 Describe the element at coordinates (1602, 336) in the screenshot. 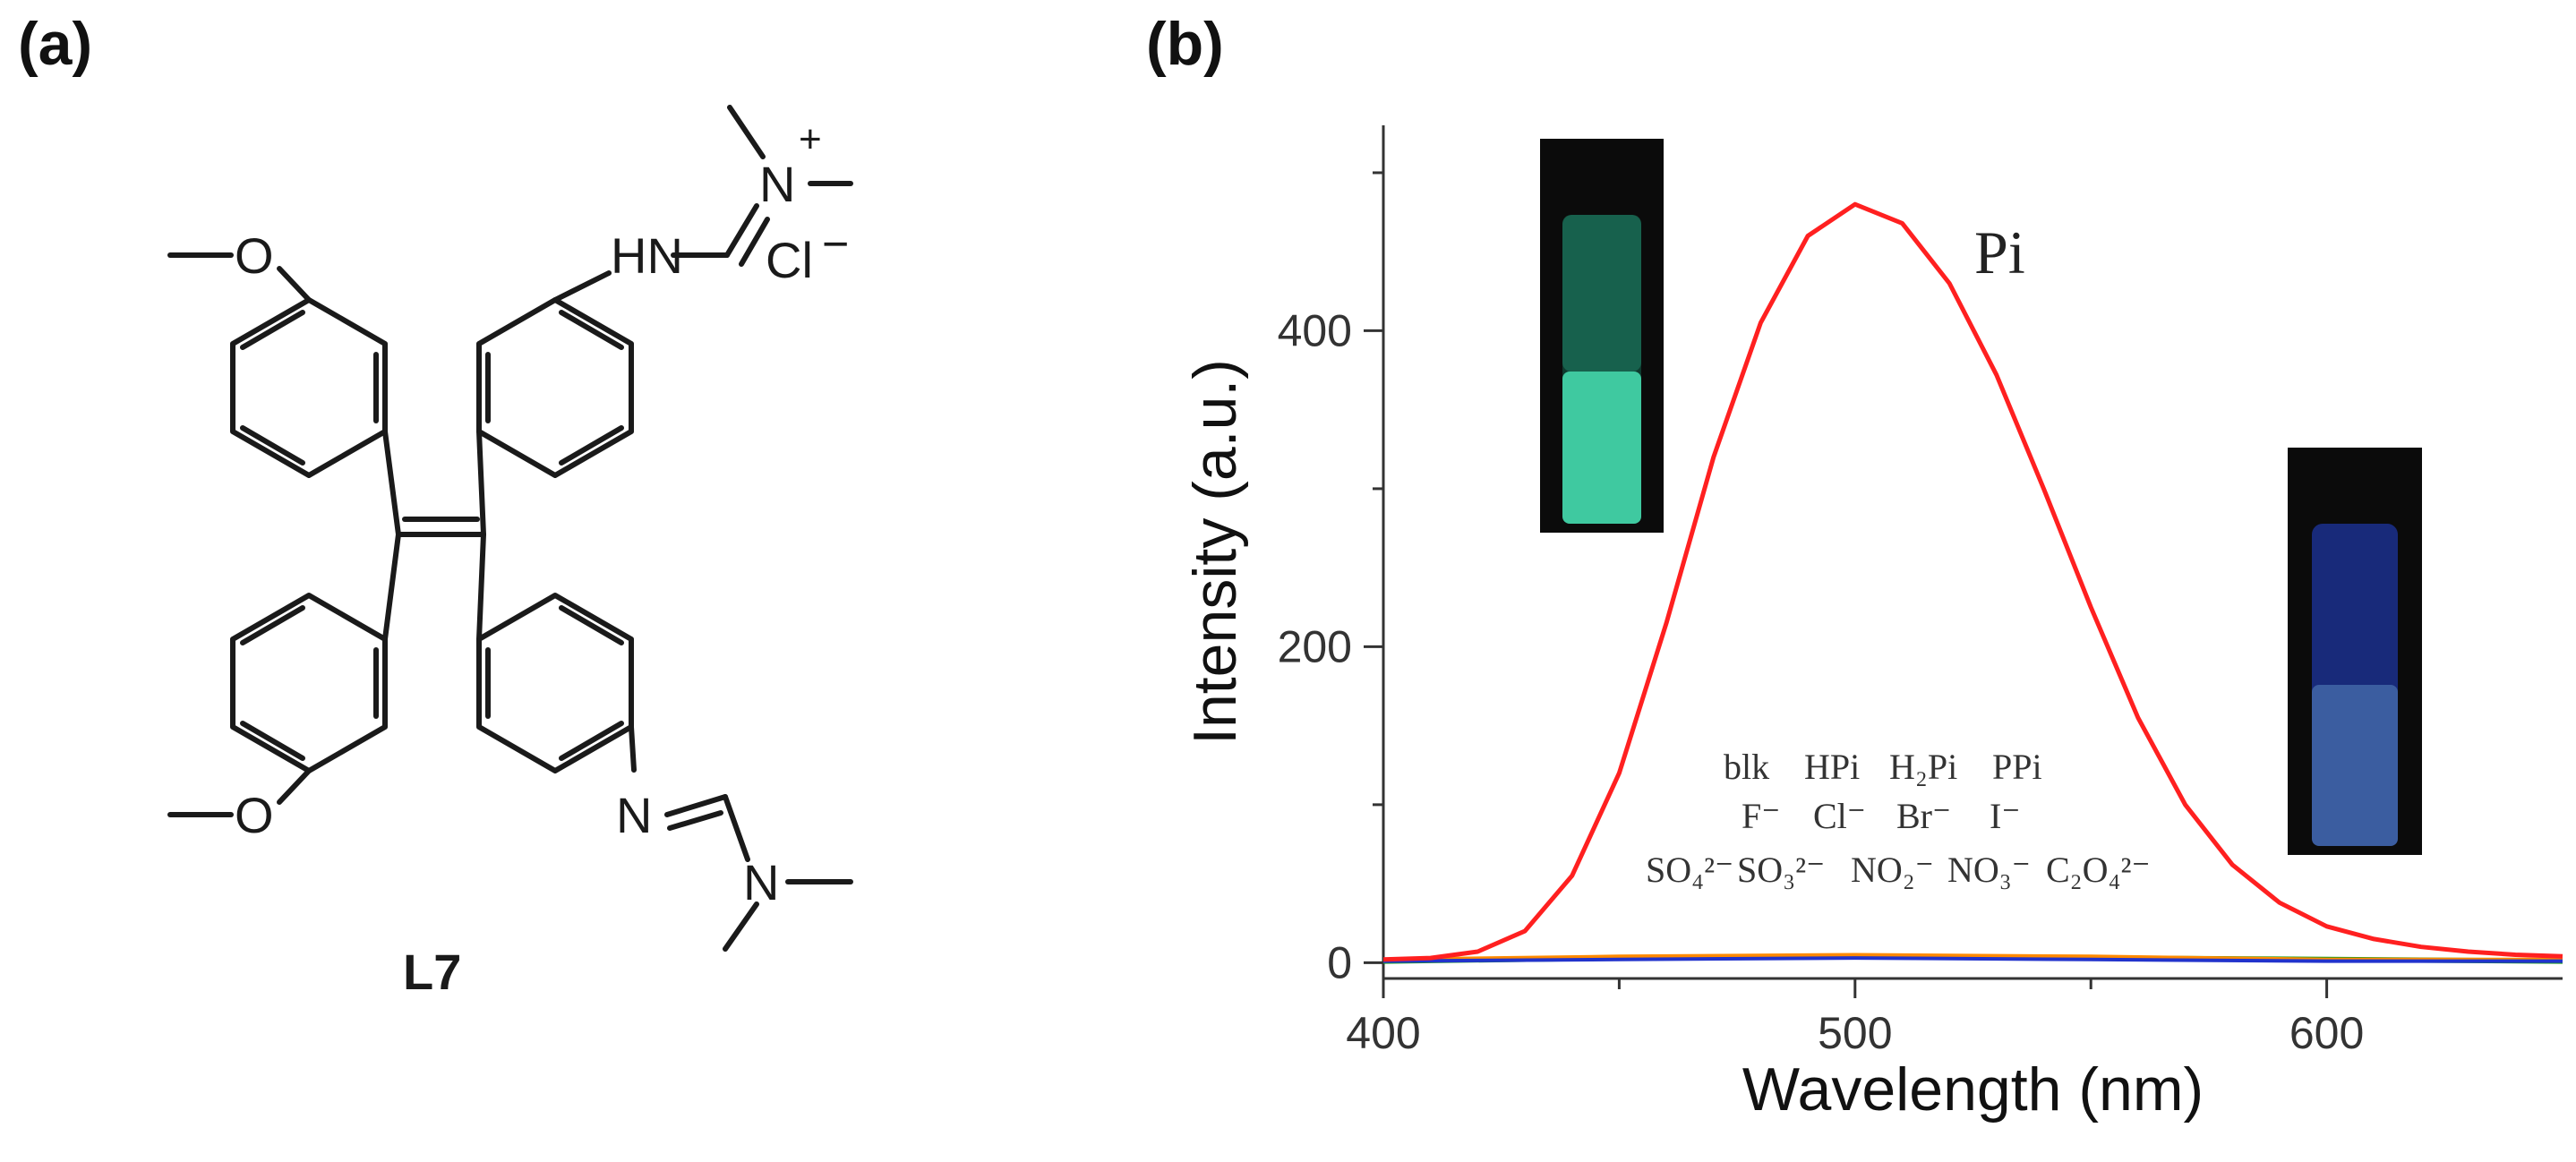

I see `vial-photo-green` at that location.